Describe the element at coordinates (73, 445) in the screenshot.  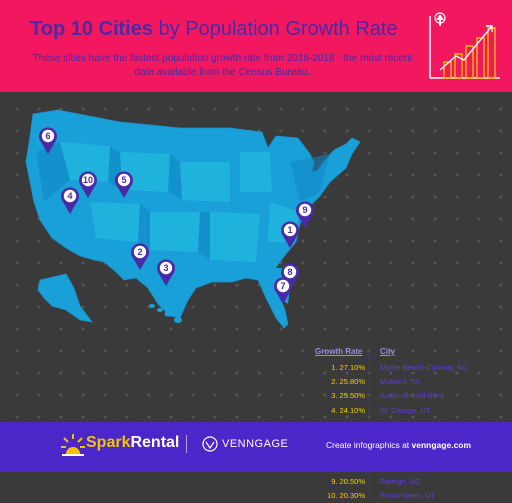
I see `sparkrental-sun-icon` at that location.